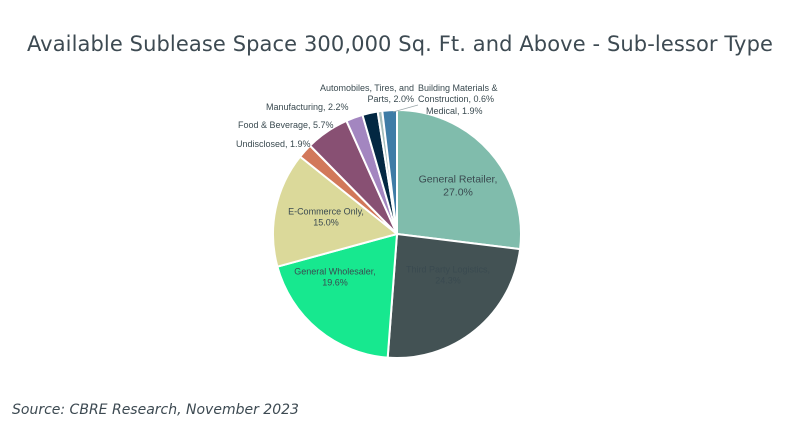  I want to click on slice-label-undisclosed: Undisclosed, 1.9%, so click(273, 144).